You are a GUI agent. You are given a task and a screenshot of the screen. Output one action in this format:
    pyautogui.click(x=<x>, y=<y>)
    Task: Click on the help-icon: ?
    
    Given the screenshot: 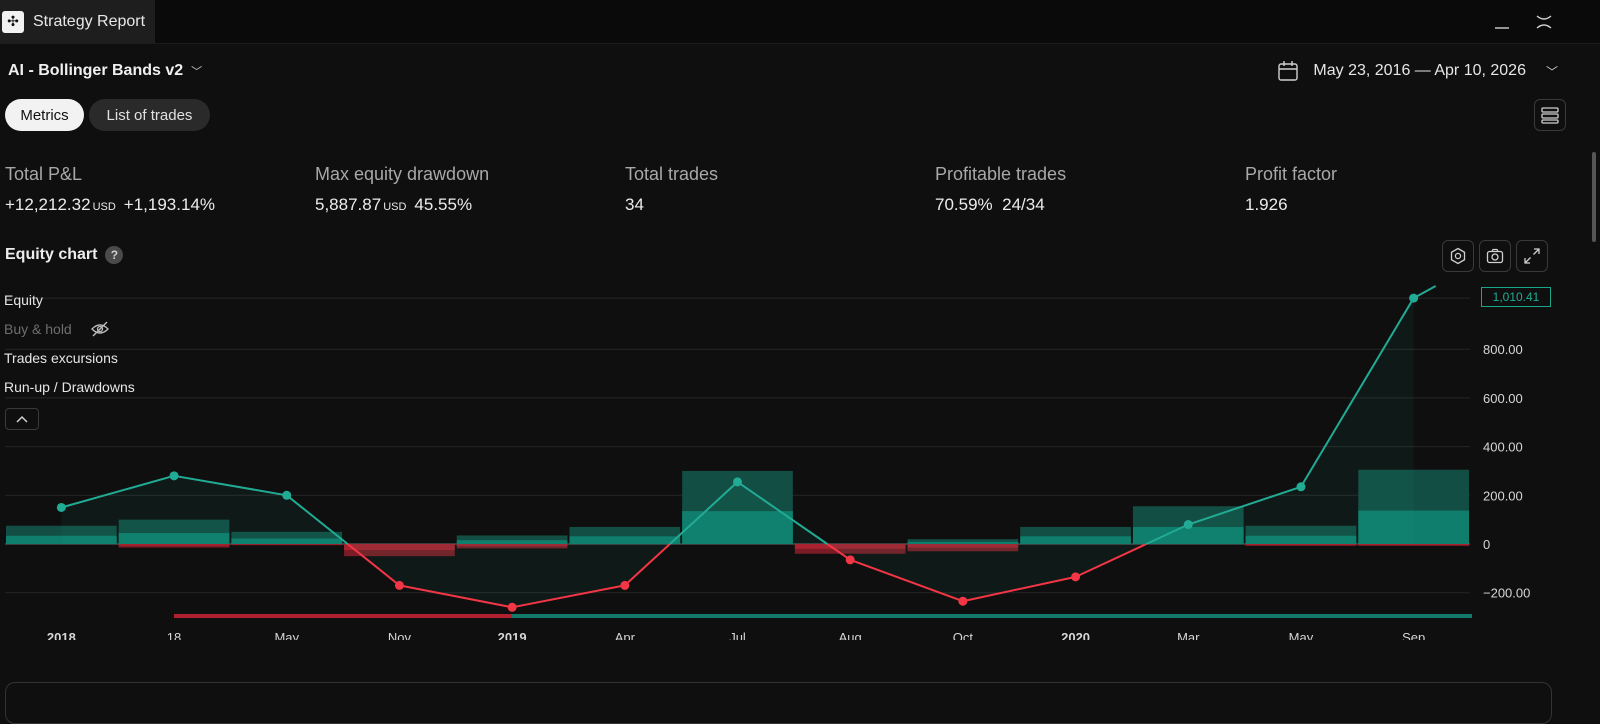 What is the action you would take?
    pyautogui.click(x=114, y=255)
    